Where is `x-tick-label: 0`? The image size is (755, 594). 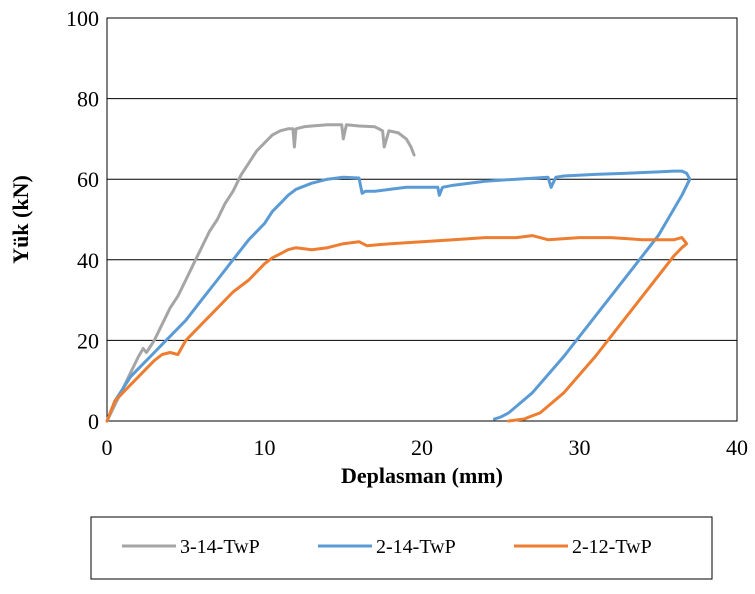 x-tick-label: 0 is located at coordinates (107, 447).